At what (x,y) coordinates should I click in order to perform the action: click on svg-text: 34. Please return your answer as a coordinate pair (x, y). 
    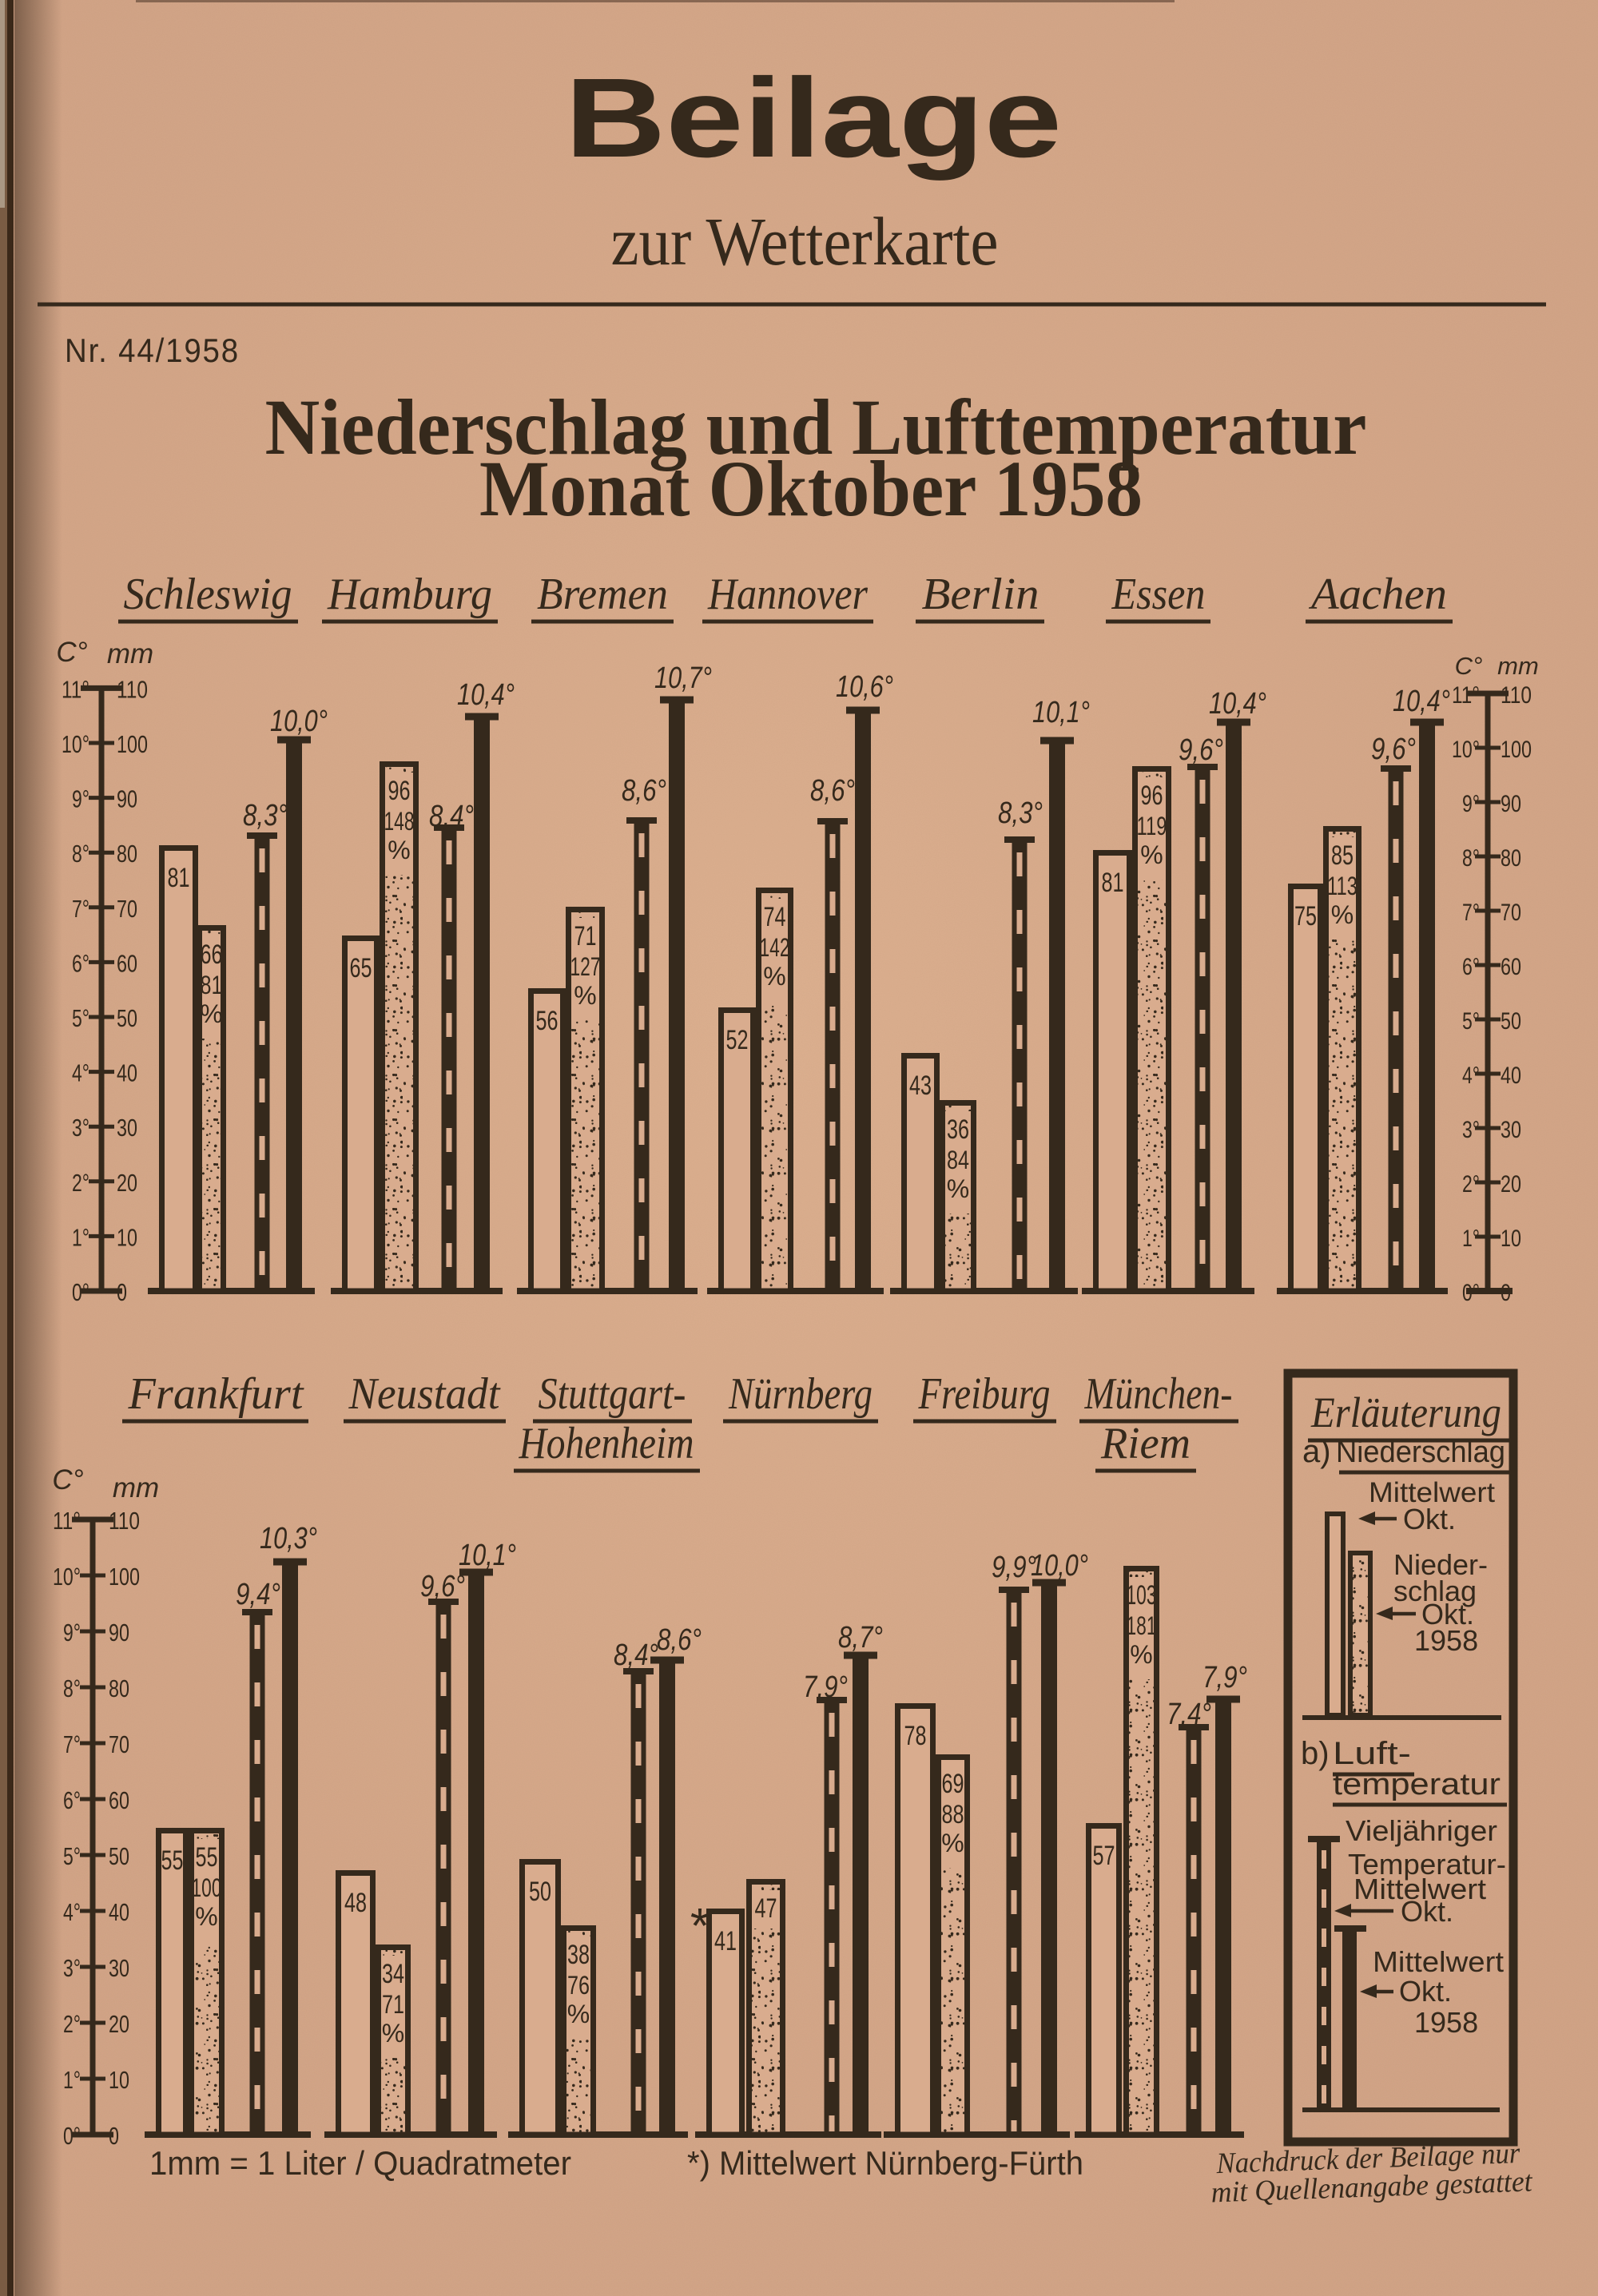
    Looking at the image, I should click on (393, 1974).